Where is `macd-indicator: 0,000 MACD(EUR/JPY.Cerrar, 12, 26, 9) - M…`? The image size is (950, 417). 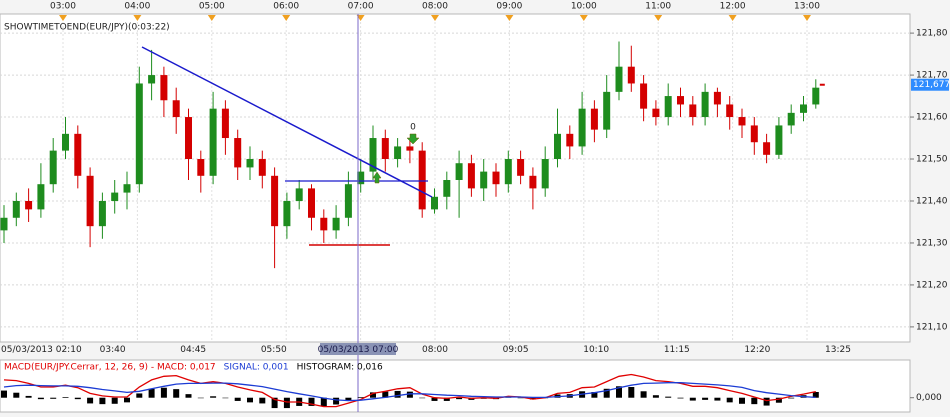
macd-indicator: 0,000 MACD(EUR/JPY.Cerrar, 12, 26, 9) - M… is located at coordinates (471, 386).